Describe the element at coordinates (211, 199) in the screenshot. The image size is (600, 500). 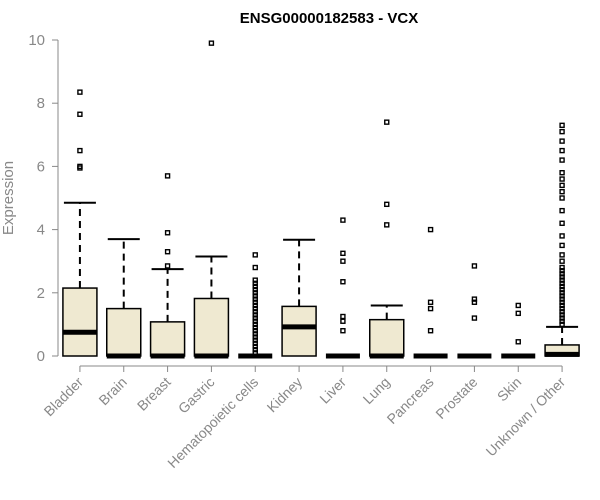
I see `box-gastric` at that location.